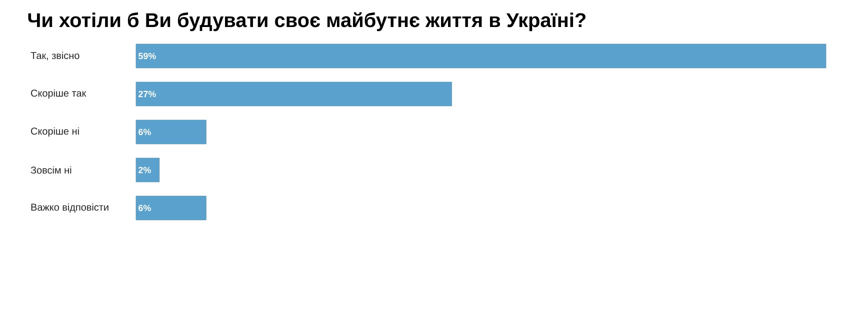  I want to click on data-label: 2%, so click(144, 170).